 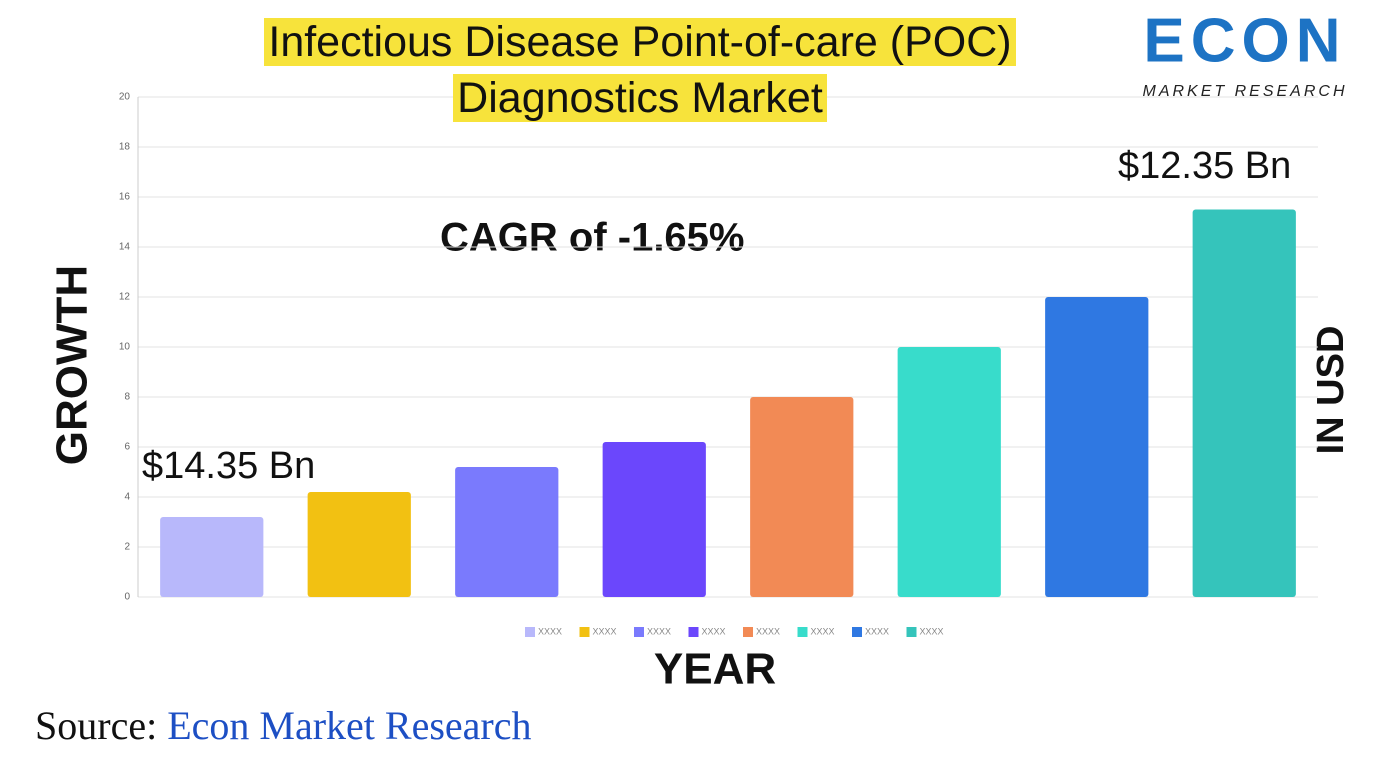 What do you see at coordinates (1331, 390) in the screenshot?
I see `y2-axis-label: IN USD` at bounding box center [1331, 390].